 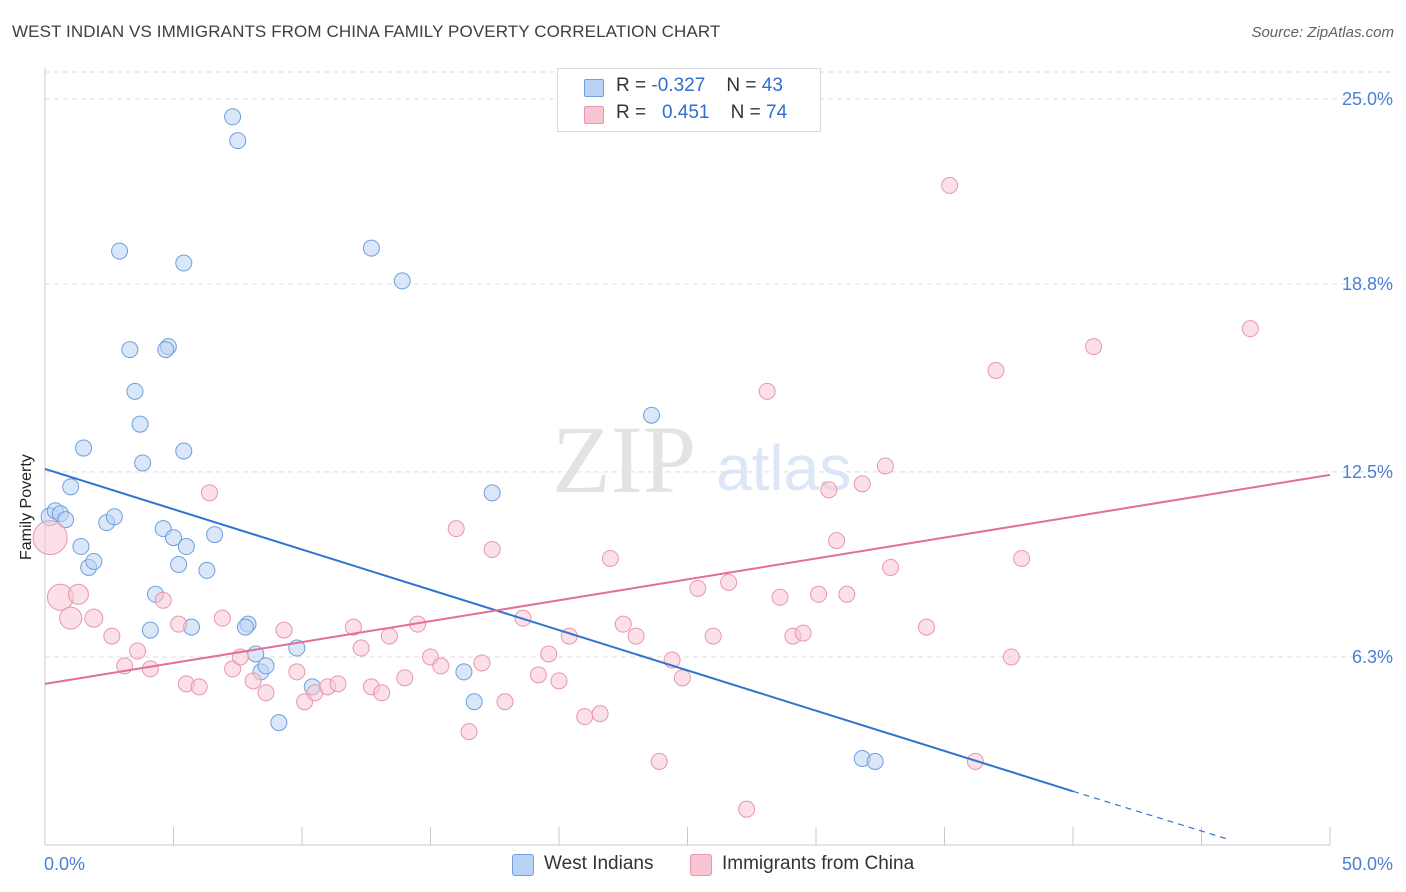 What do you see at coordinates (1322, 32) in the screenshot?
I see `source-credit: Source: ZipAtlas.com` at bounding box center [1322, 32].